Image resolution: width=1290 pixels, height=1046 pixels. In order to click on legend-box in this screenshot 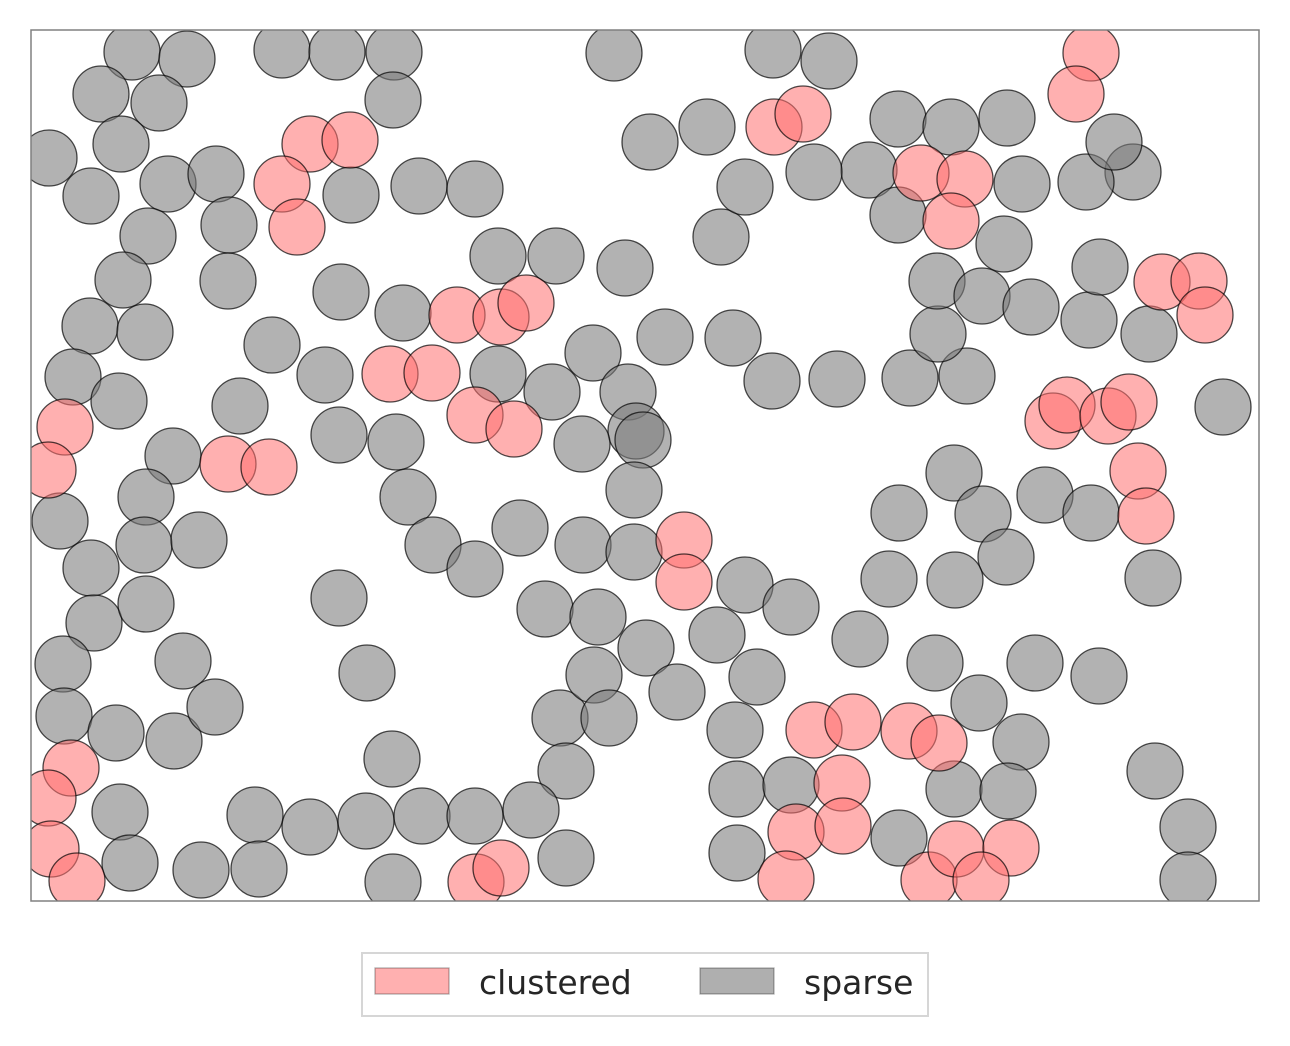, I will do `click(645, 984)`.